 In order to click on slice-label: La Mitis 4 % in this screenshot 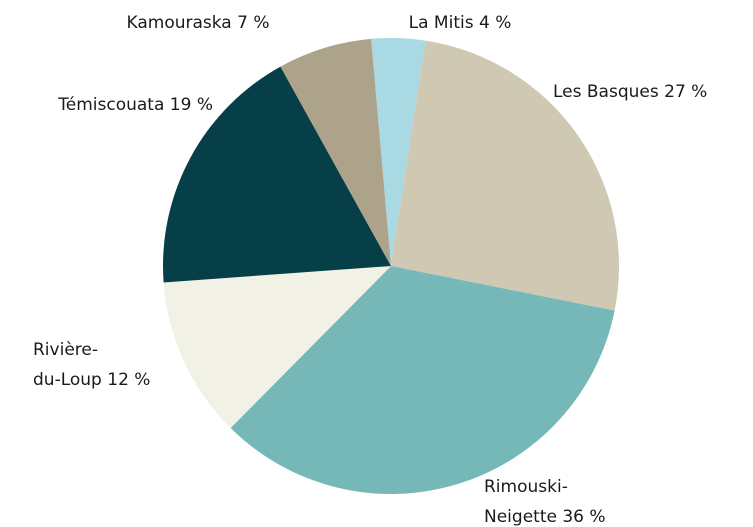, I will do `click(460, 23)`.